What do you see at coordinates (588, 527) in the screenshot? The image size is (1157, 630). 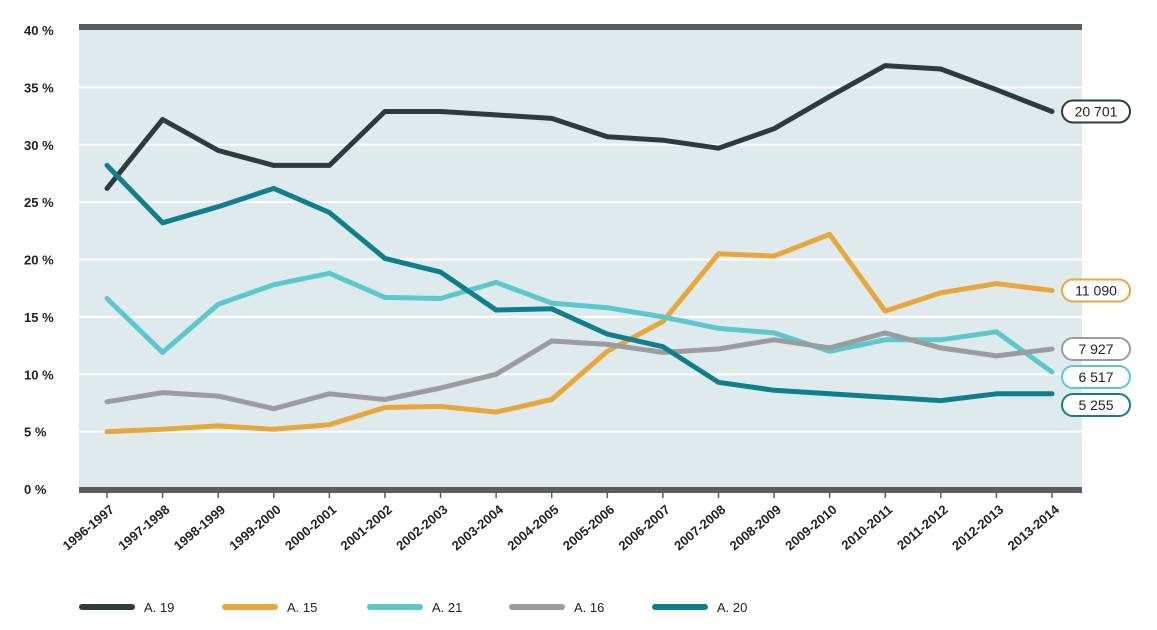 I see `x-tick-label: 2005-2006` at bounding box center [588, 527].